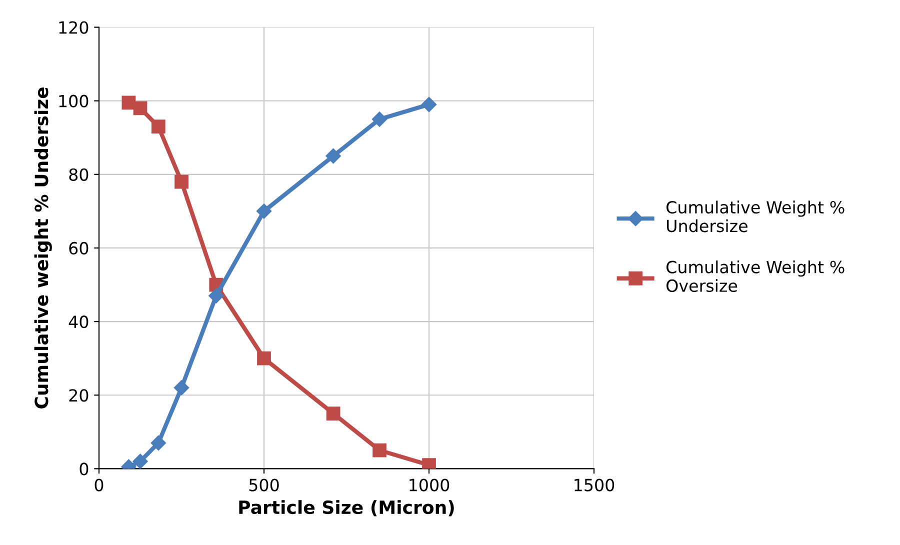 Image resolution: width=900 pixels, height=545 pixels. Describe the element at coordinates (84, 469) in the screenshot. I see `y-tick-label: 0` at that location.